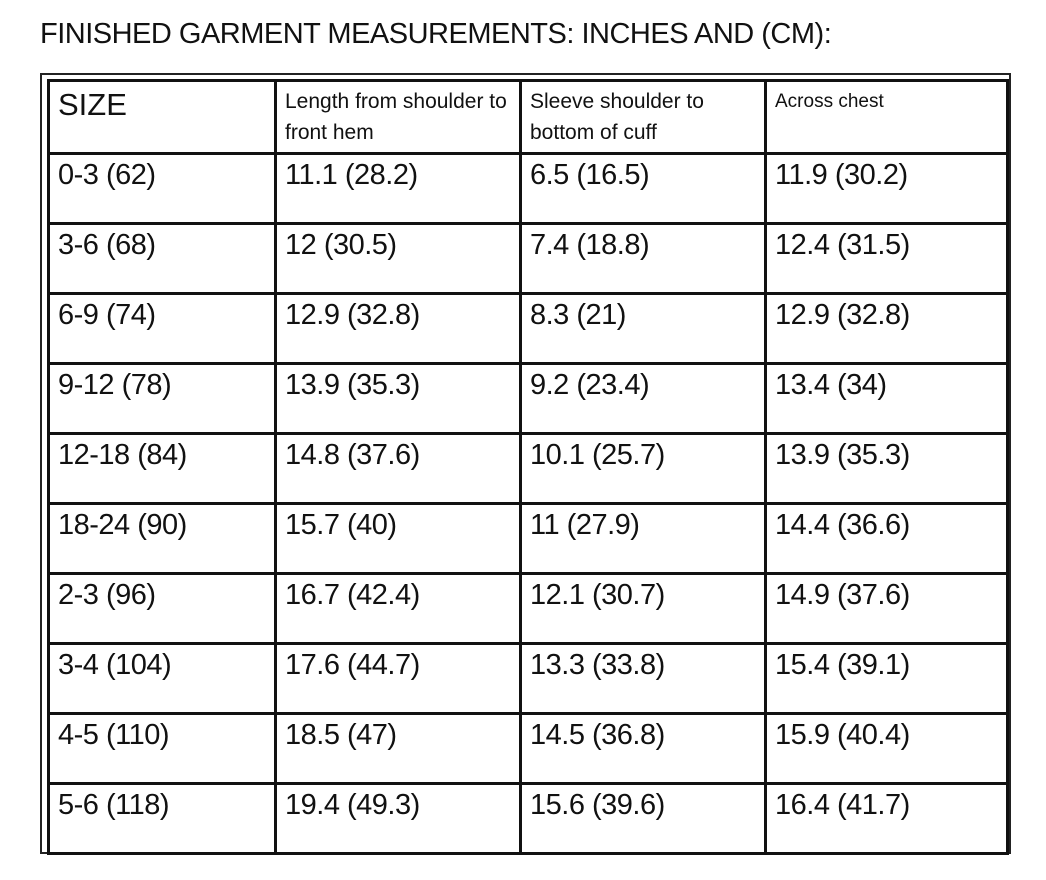  What do you see at coordinates (643, 258) in the screenshot?
I see `cell-sleeve: 7.4 (18.8)` at bounding box center [643, 258].